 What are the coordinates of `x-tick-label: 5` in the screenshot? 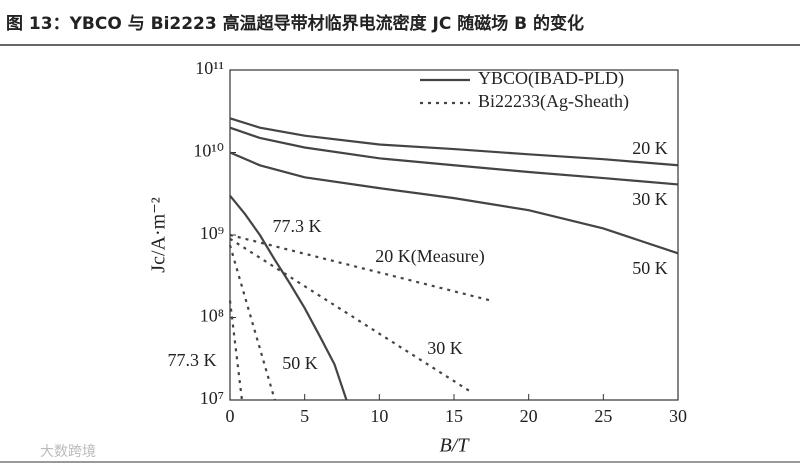 It's located at (304, 416).